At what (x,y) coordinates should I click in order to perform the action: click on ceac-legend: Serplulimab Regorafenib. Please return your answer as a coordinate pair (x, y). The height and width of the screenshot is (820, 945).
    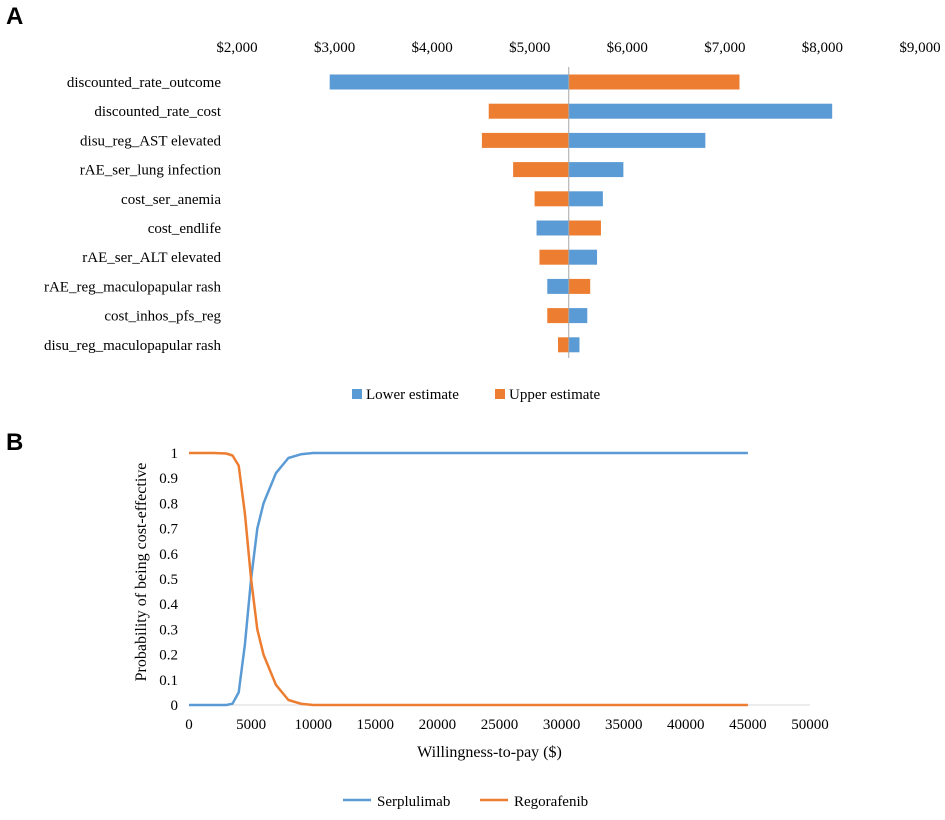
    Looking at the image, I should click on (465, 802).